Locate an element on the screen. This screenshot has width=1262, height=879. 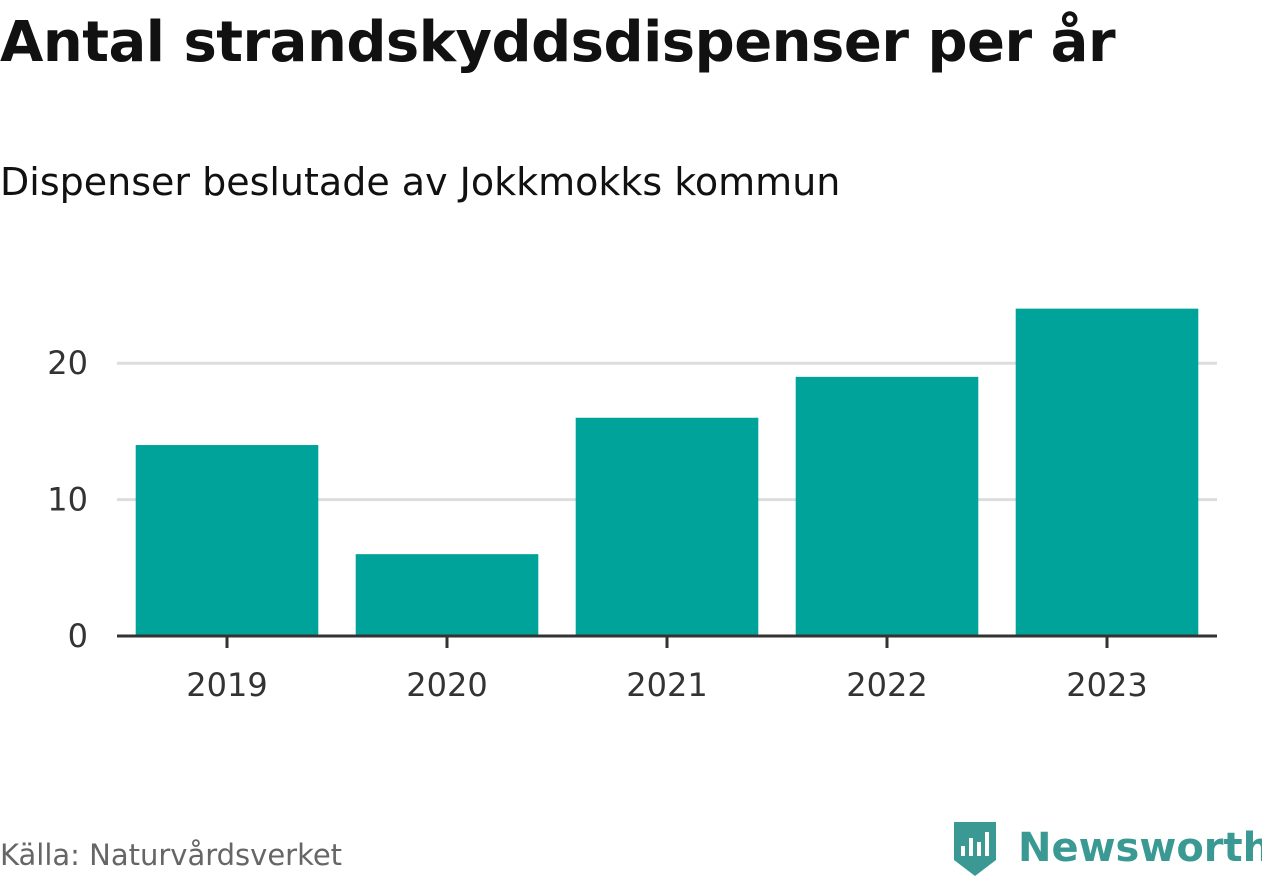
bar-2019 is located at coordinates (227, 540).